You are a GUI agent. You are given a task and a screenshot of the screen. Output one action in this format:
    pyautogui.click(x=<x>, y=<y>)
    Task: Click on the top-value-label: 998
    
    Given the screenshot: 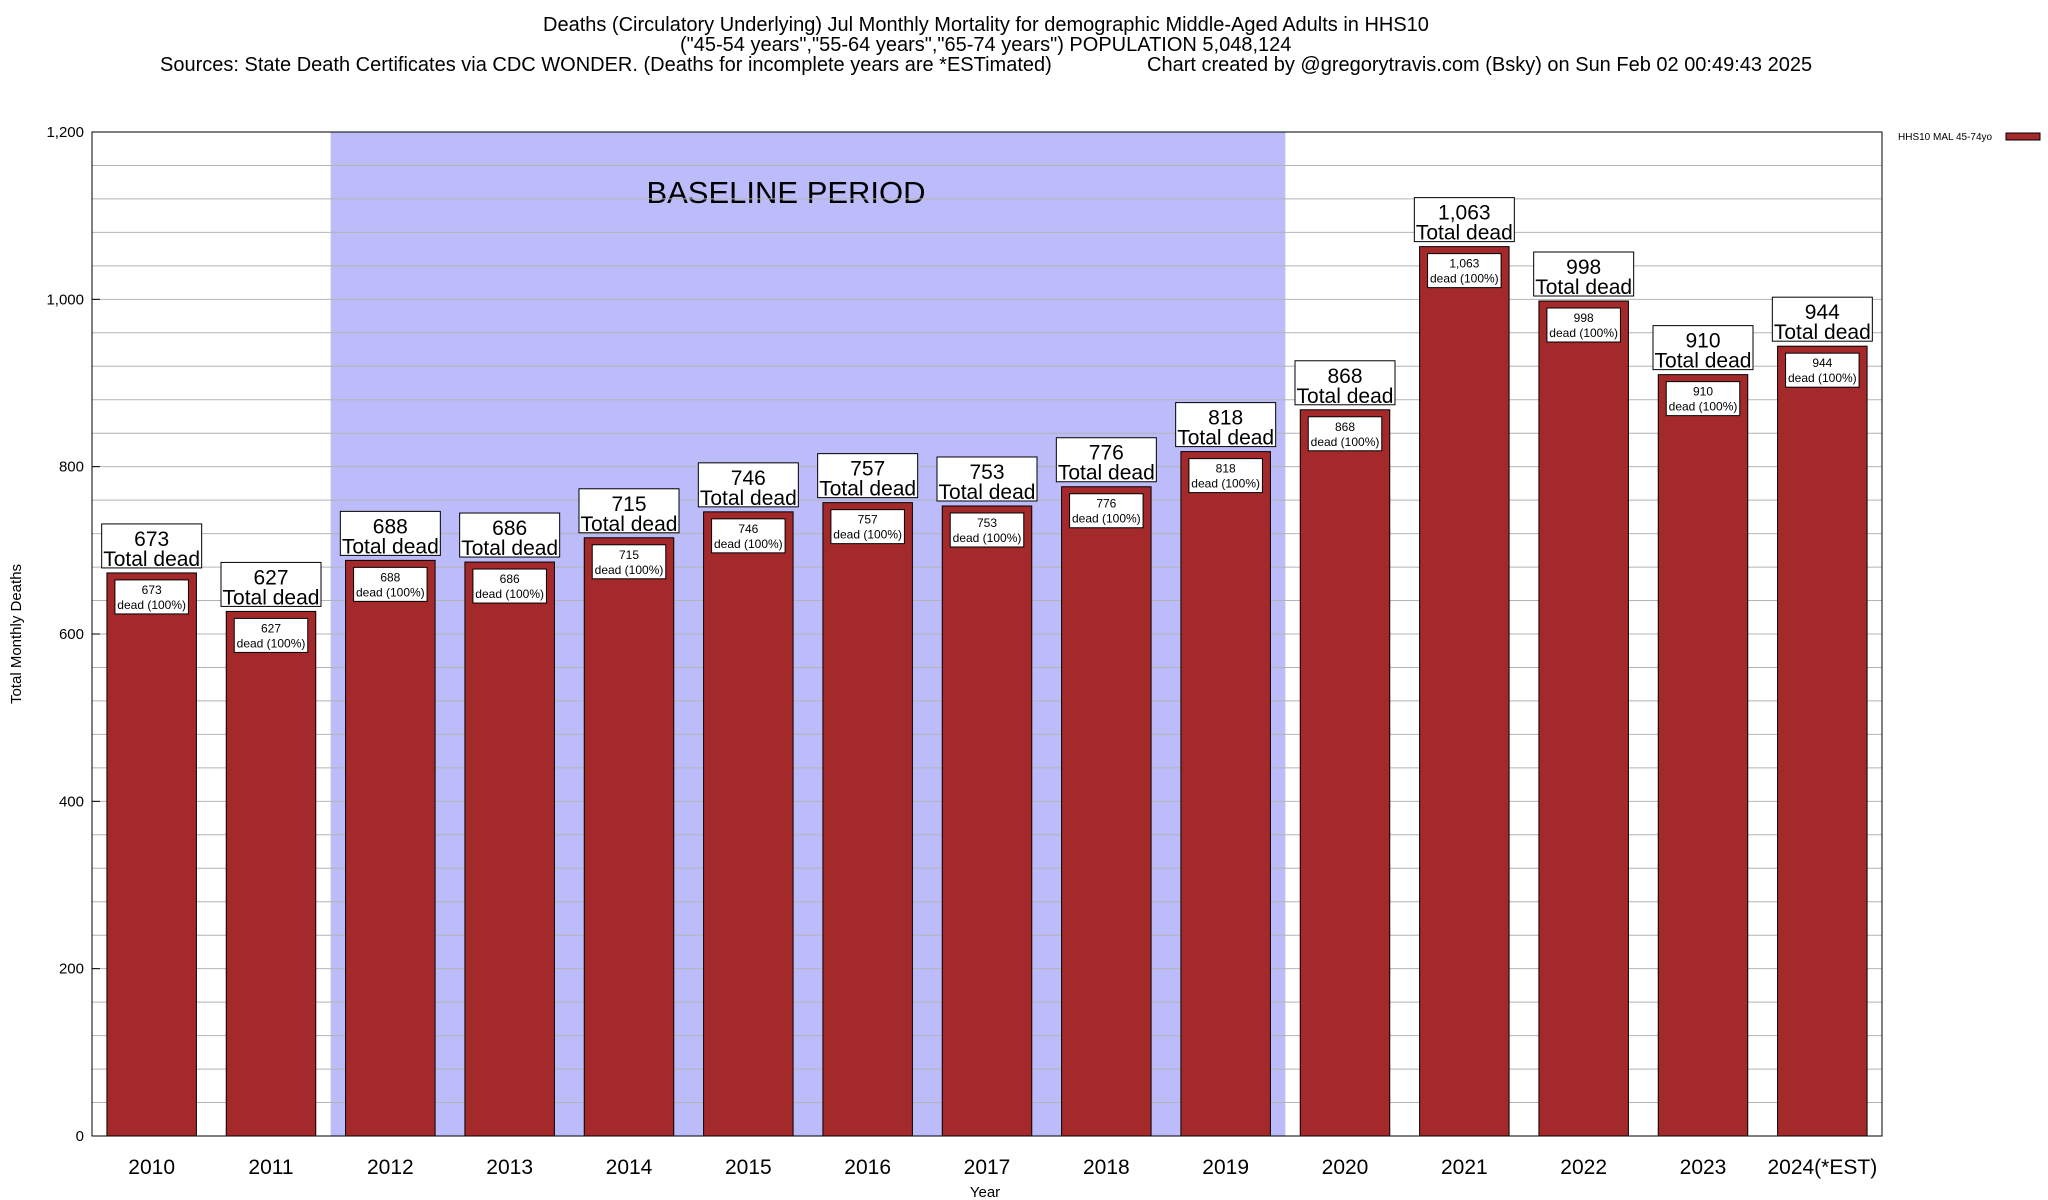 What is the action you would take?
    pyautogui.click(x=1583, y=267)
    